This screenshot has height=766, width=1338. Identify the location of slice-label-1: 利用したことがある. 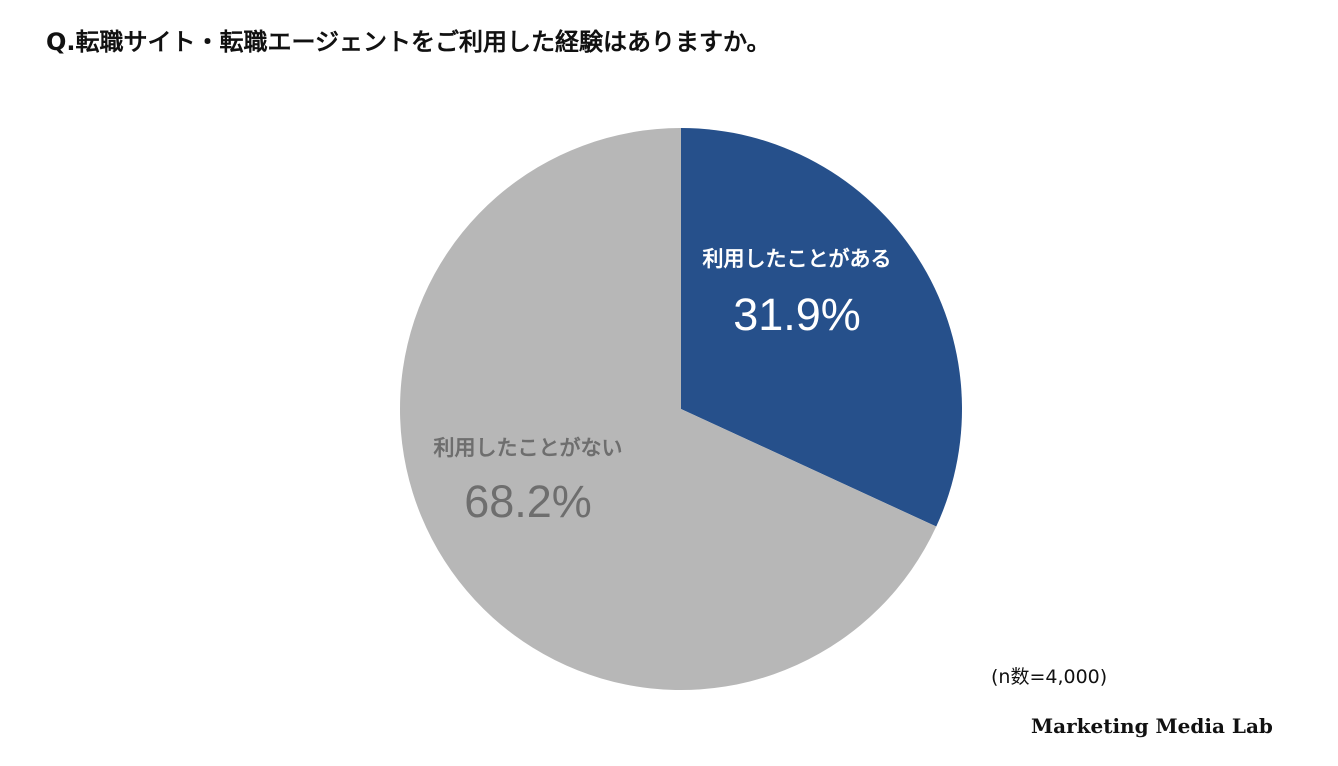
(797, 259).